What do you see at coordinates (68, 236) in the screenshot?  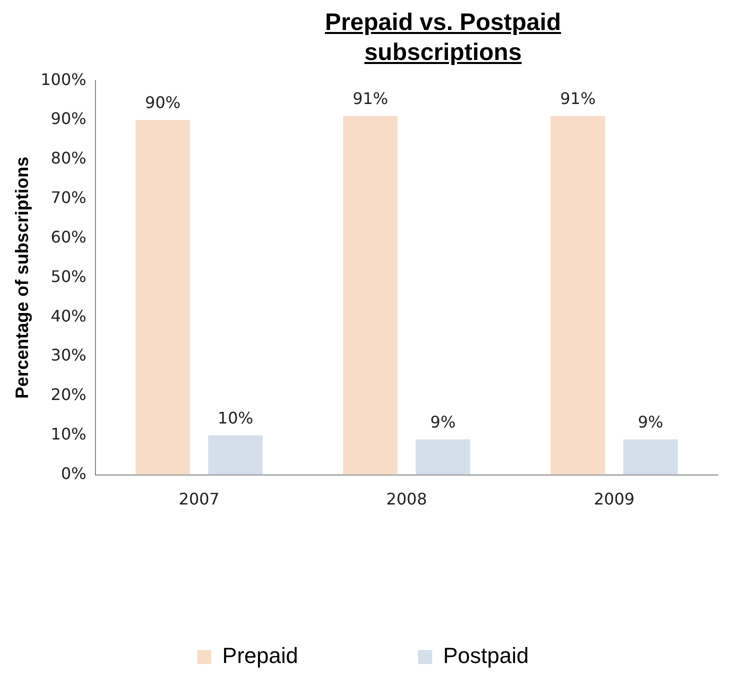 I see `y-tick-label: 60%` at bounding box center [68, 236].